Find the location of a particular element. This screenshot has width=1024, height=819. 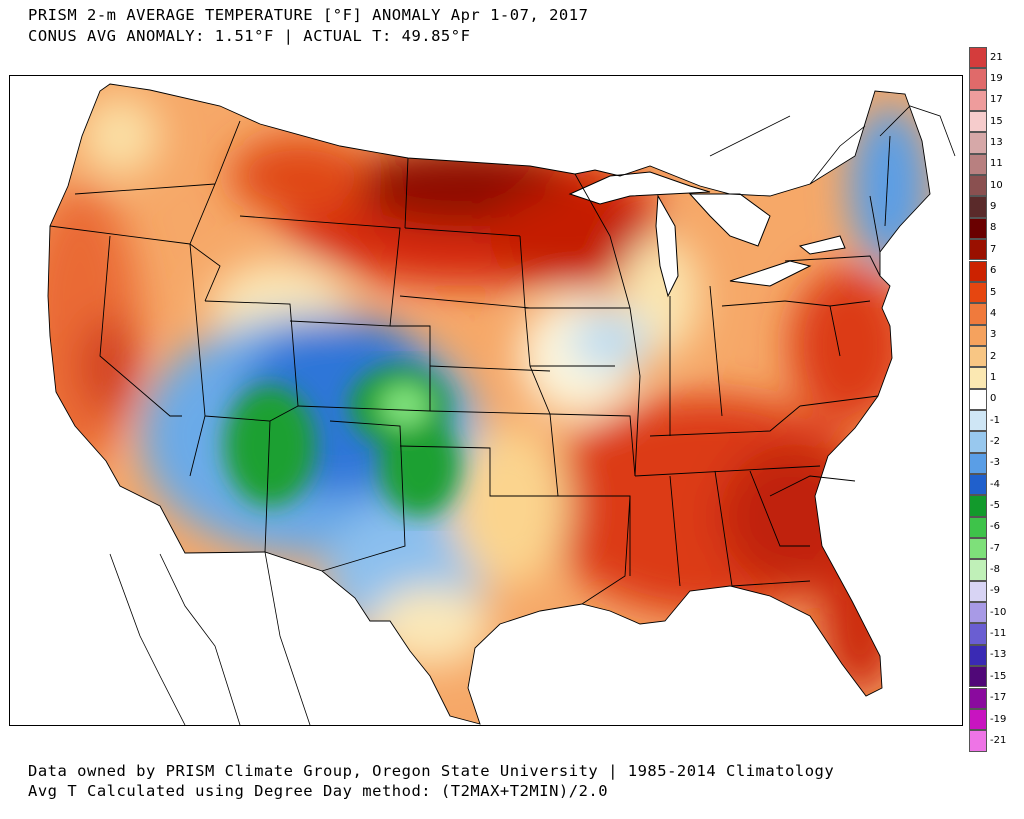

colorbar-label: -15 is located at coordinates (998, 676).